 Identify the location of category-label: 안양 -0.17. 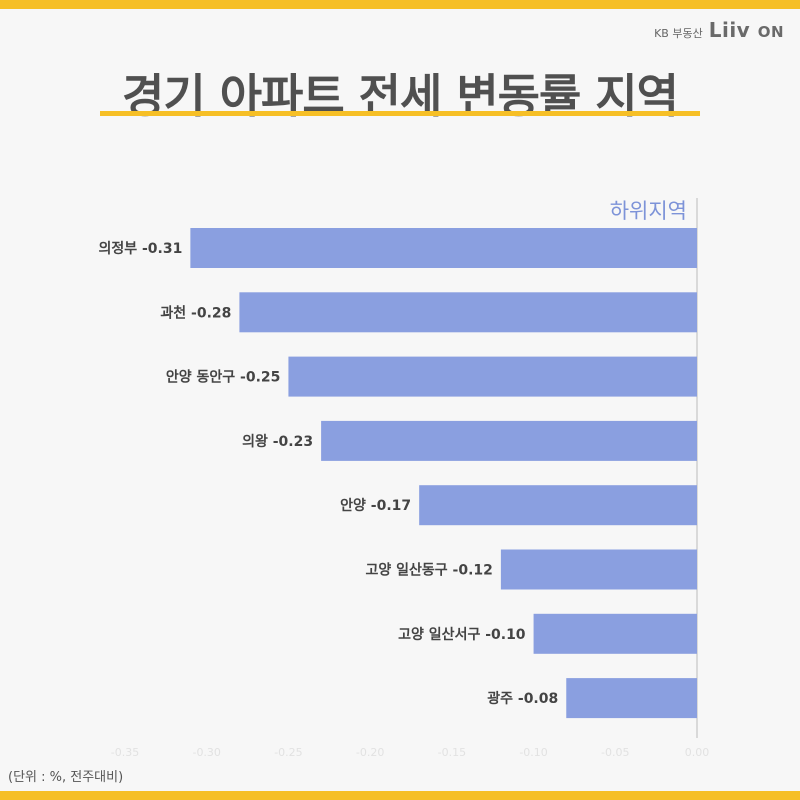
(375, 505).